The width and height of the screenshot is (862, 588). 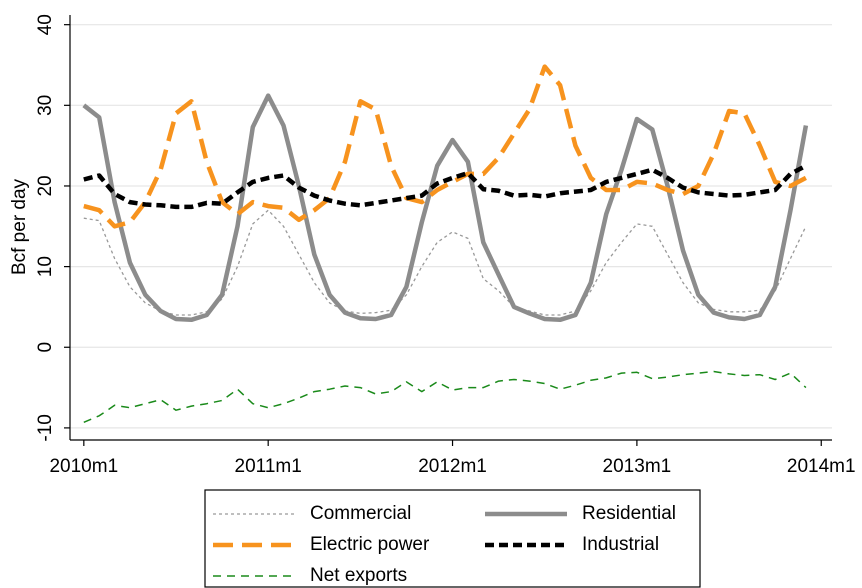 I want to click on x-tick-label: 2011m1, so click(x=268, y=466).